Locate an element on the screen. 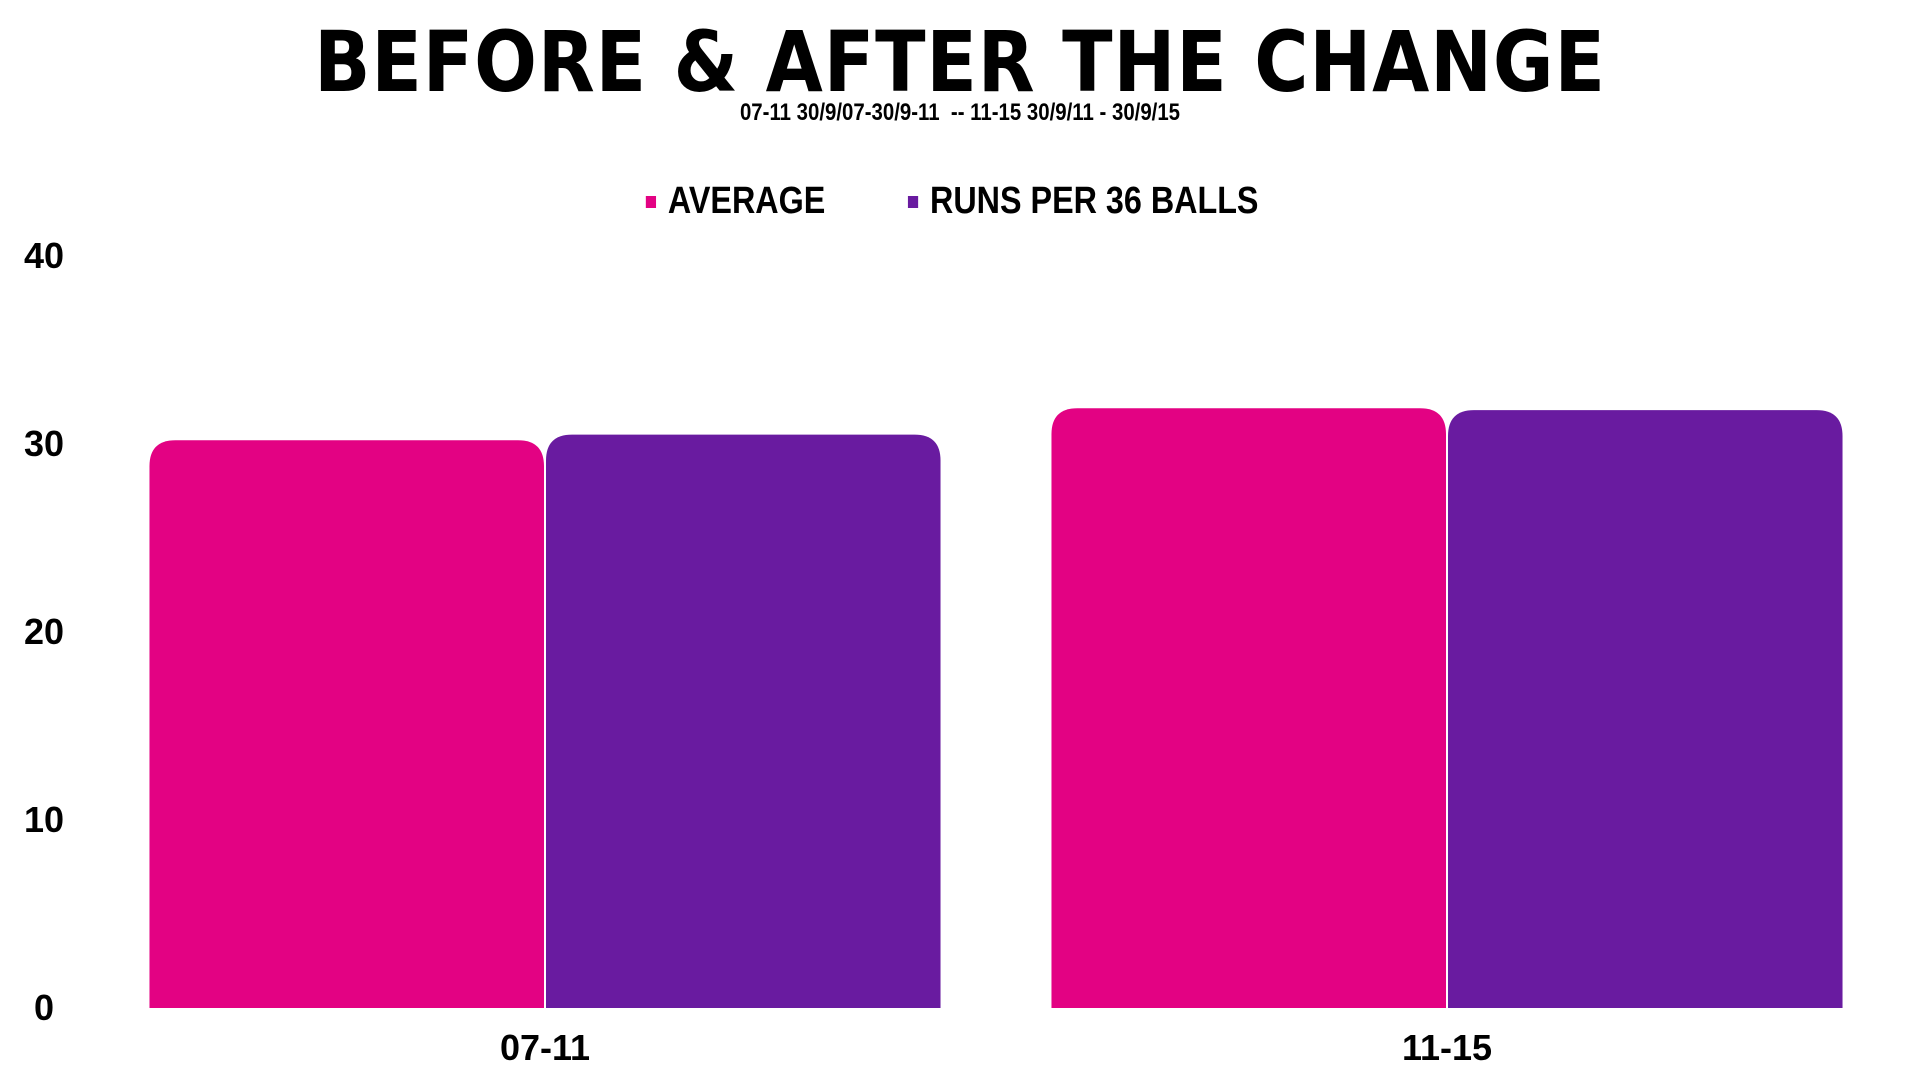  x-tick-label: 07-11 is located at coordinates (545, 1047).